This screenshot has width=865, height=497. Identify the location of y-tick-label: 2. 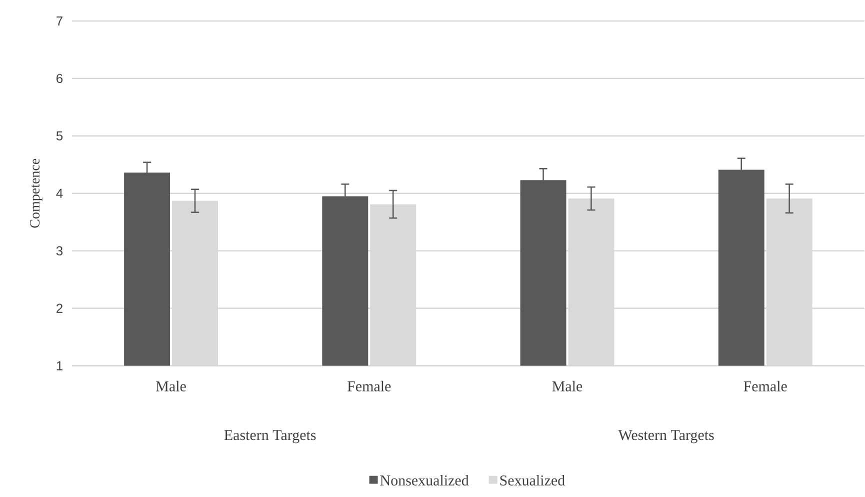
(59, 308).